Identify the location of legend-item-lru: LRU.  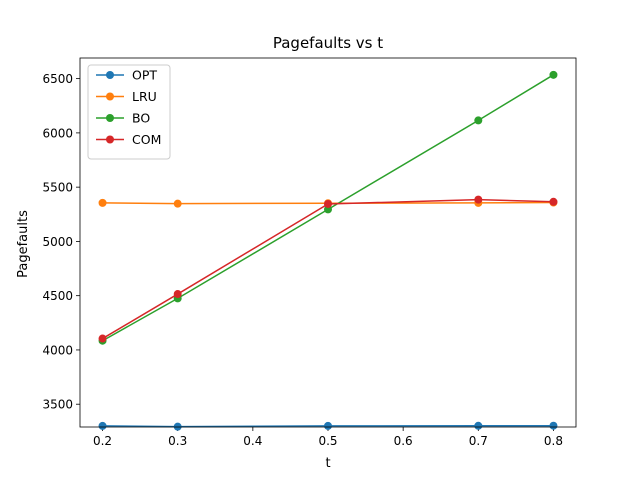
(126, 96).